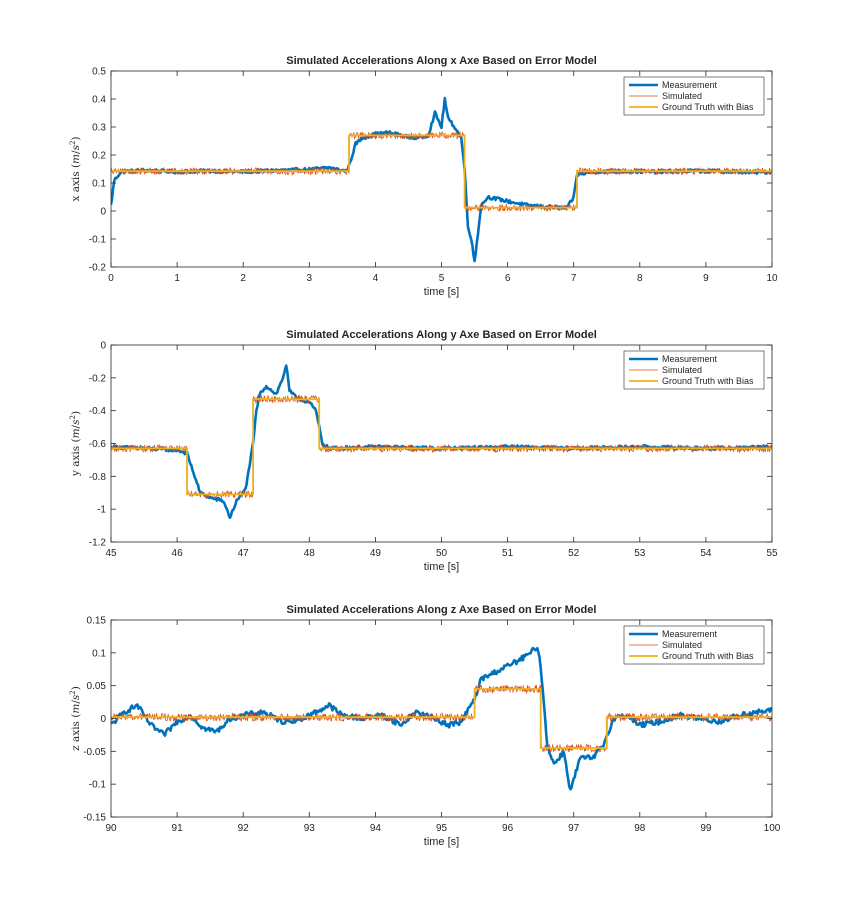 Image resolution: width=854 pixels, height=918 pixels. Describe the element at coordinates (178, 553) in the screenshot. I see `x-tick-label: 46` at that location.